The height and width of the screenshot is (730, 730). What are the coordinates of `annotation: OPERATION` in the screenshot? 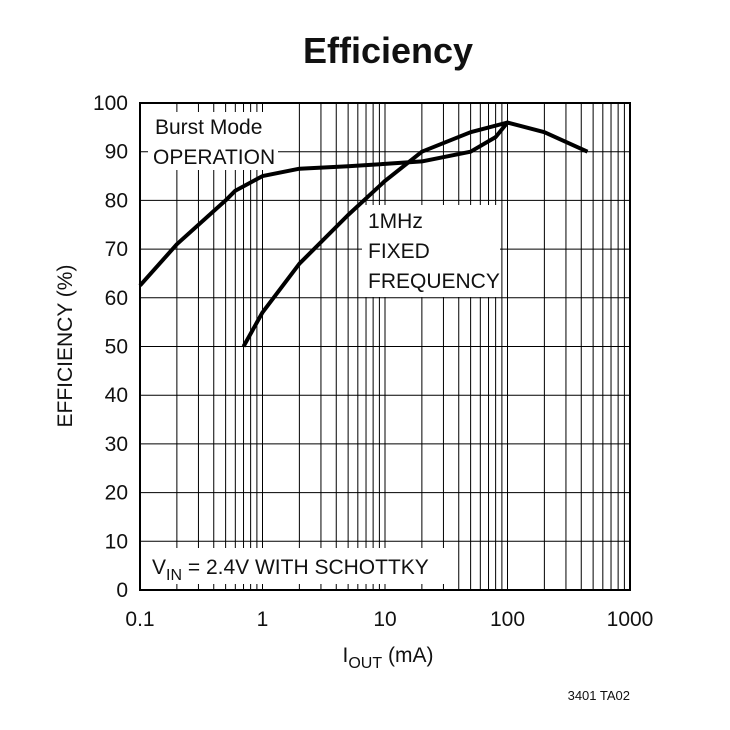 It's located at (214, 157).